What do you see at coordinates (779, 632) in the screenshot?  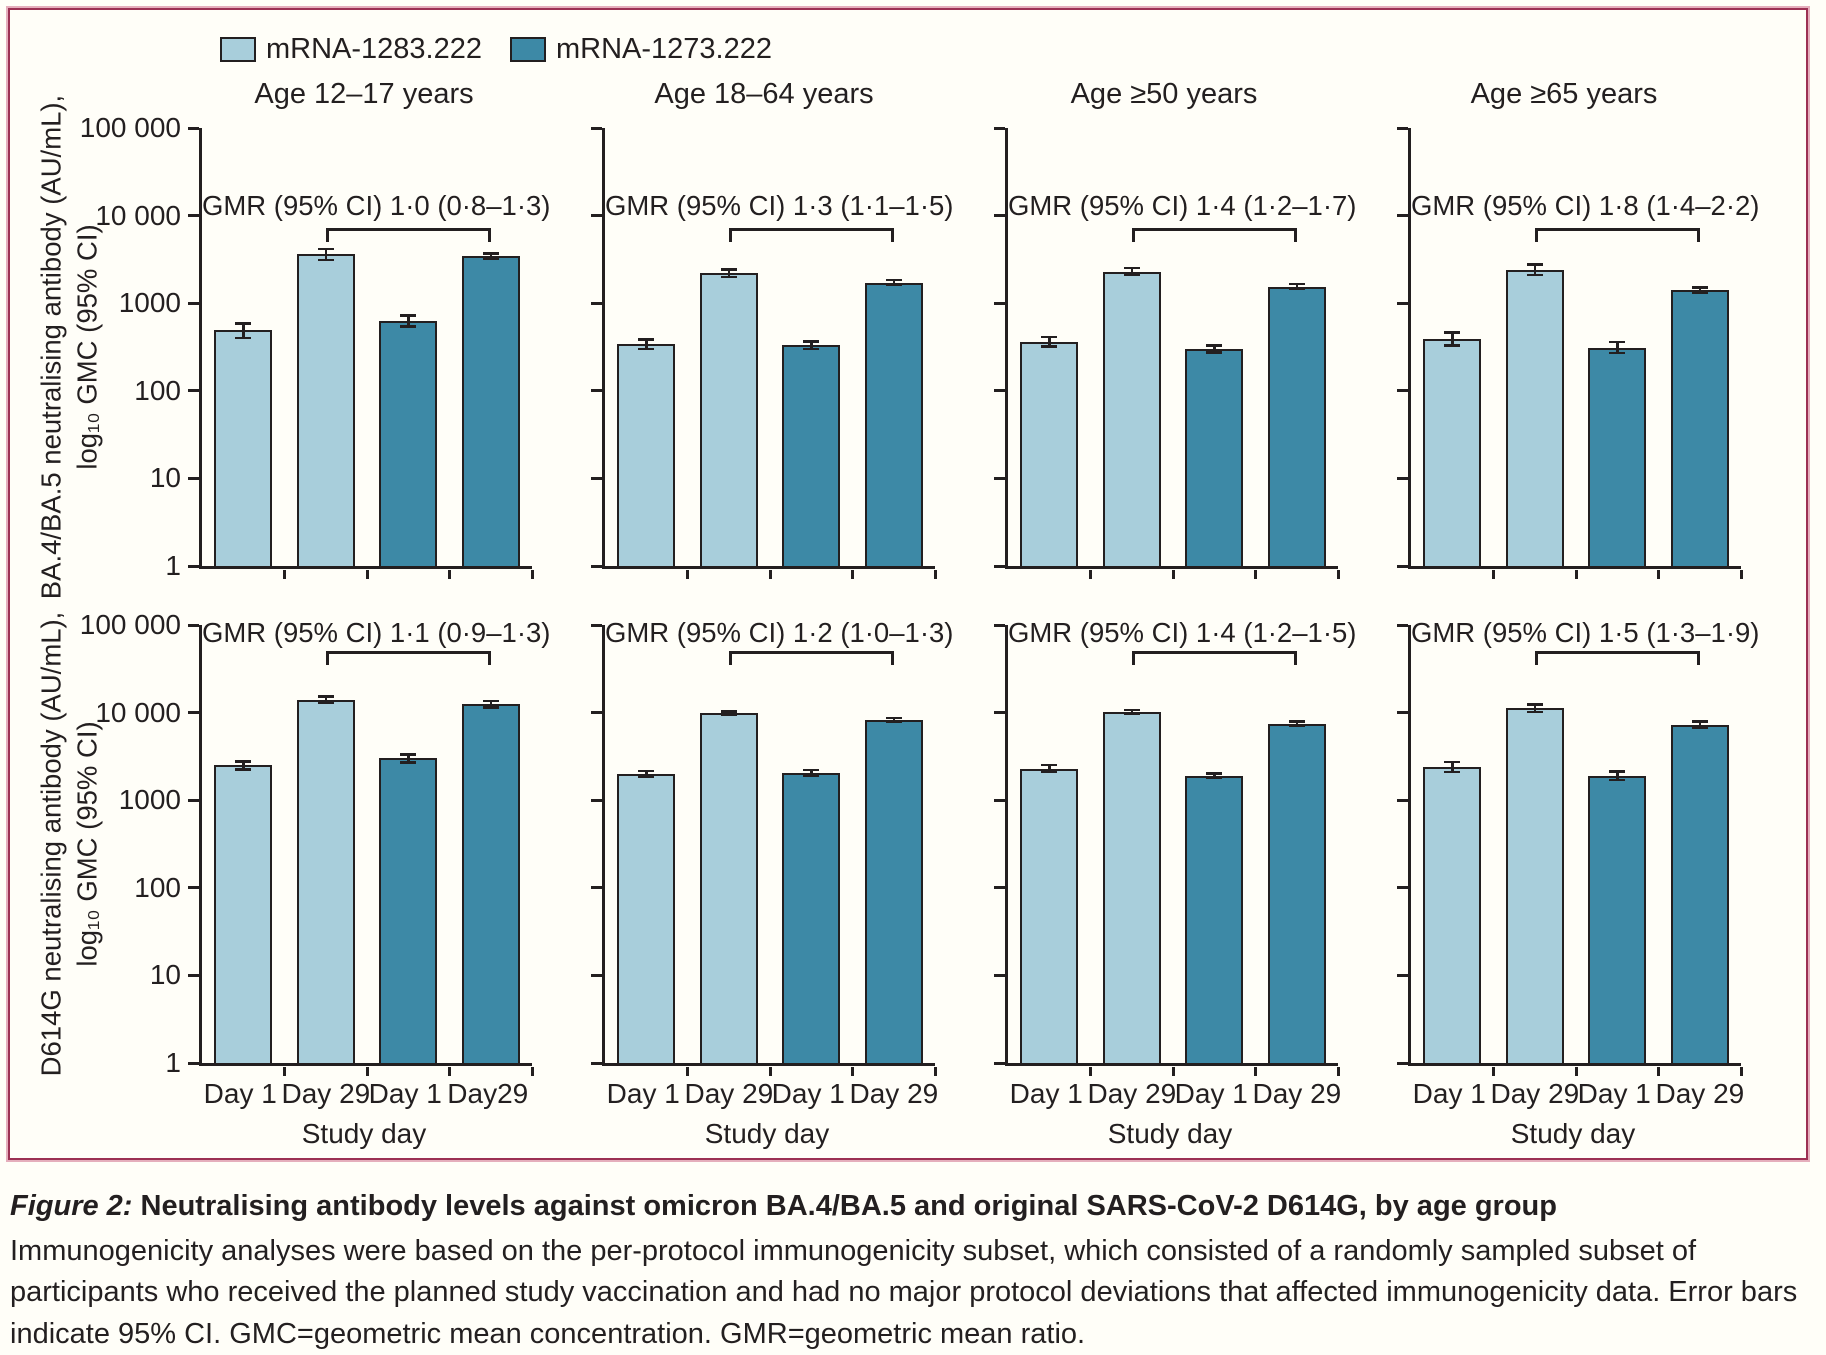 I see `gmr-annotation: GMR (95% CI) 1·2 (1·0–1·3)` at bounding box center [779, 632].